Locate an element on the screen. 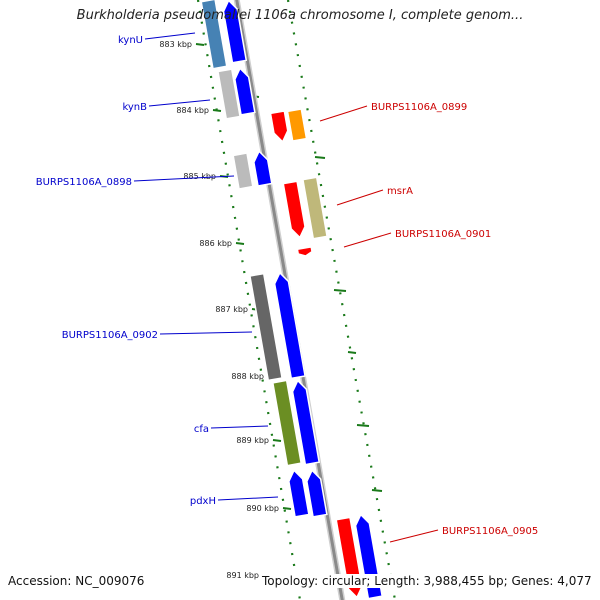 This screenshot has height=600, width=600. gene-label-left: kynB is located at coordinates (134, 107).